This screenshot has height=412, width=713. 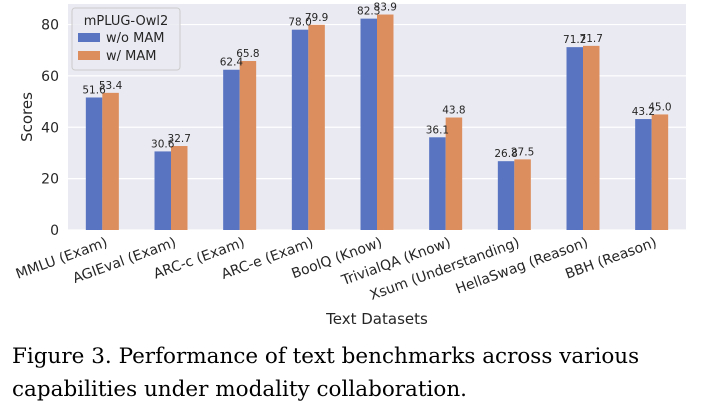 I want to click on y-tick-label: 0, so click(x=54, y=231).